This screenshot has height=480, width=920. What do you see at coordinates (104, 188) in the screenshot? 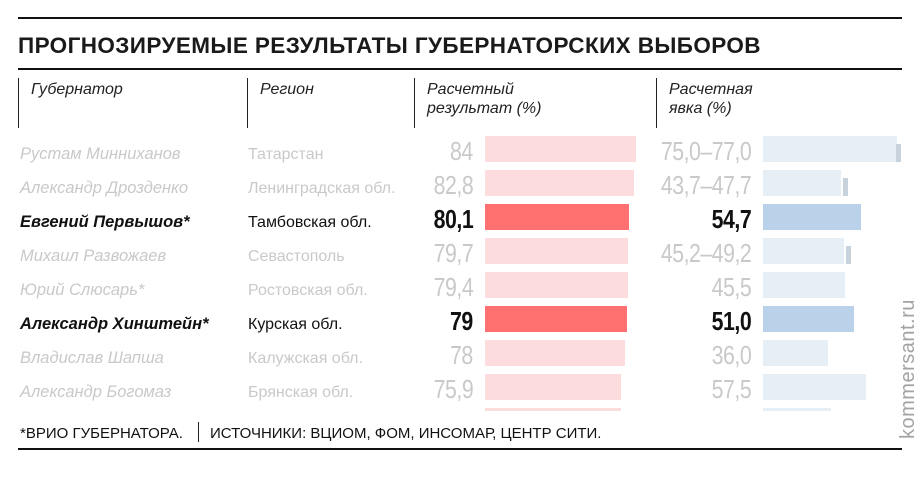
I see `governor-name: Александр Дрозденко` at bounding box center [104, 188].